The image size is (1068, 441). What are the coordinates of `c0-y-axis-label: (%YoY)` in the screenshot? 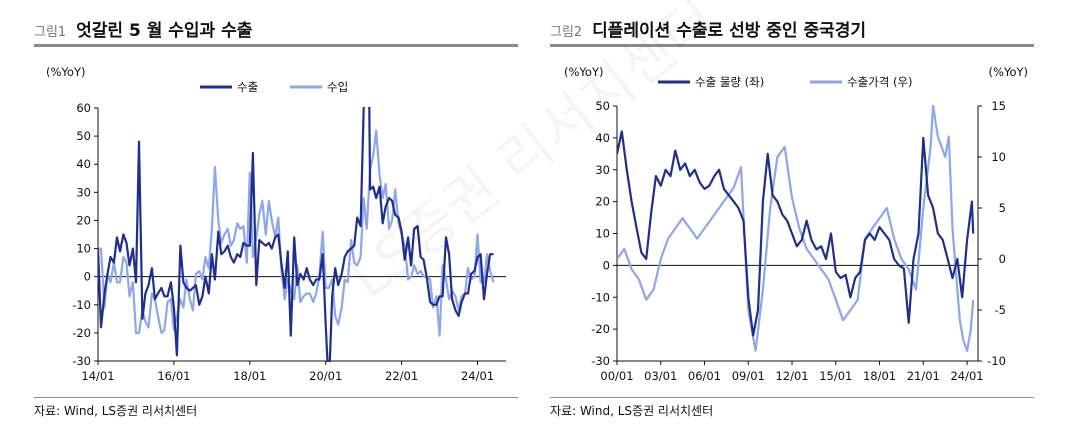 It's located at (65, 72).